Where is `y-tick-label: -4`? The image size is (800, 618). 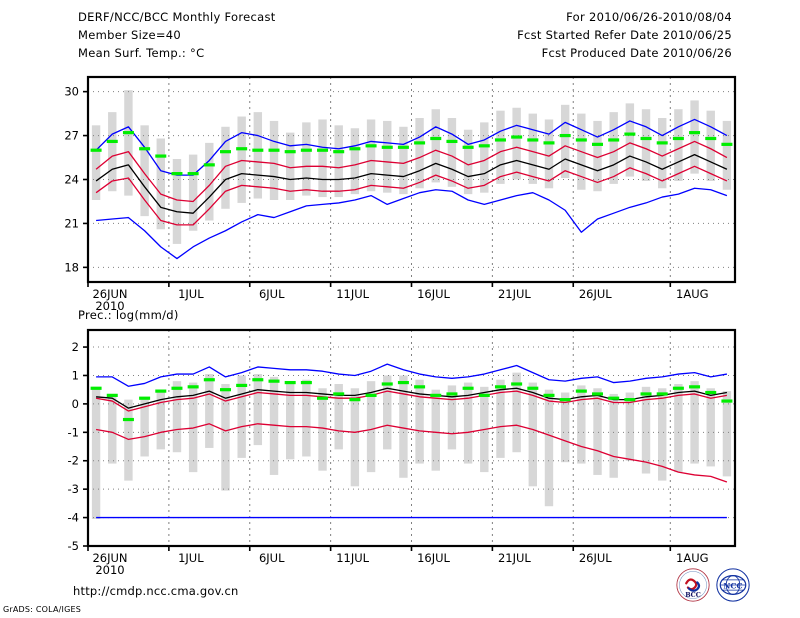
y-tick-label: -4 is located at coordinates (73, 518).